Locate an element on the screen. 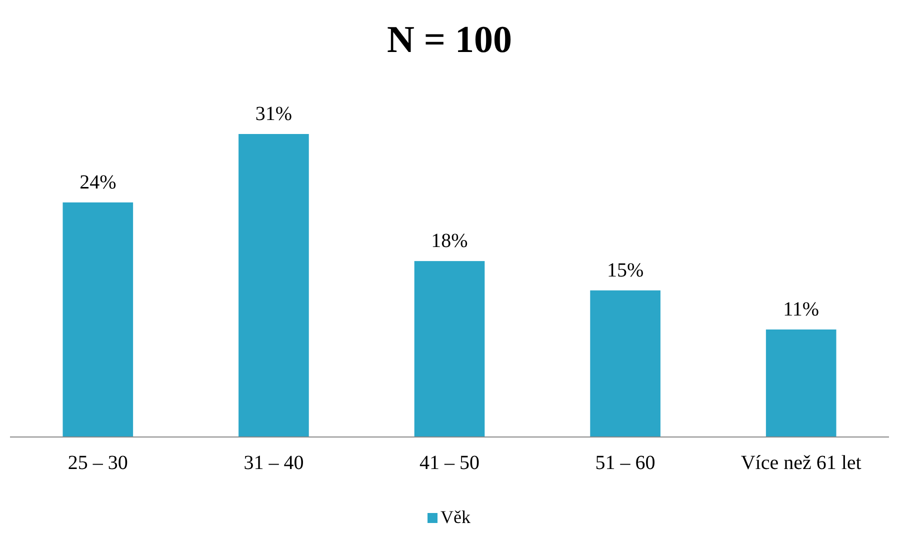  x-tick-label: 31 – 40 is located at coordinates (274, 463).